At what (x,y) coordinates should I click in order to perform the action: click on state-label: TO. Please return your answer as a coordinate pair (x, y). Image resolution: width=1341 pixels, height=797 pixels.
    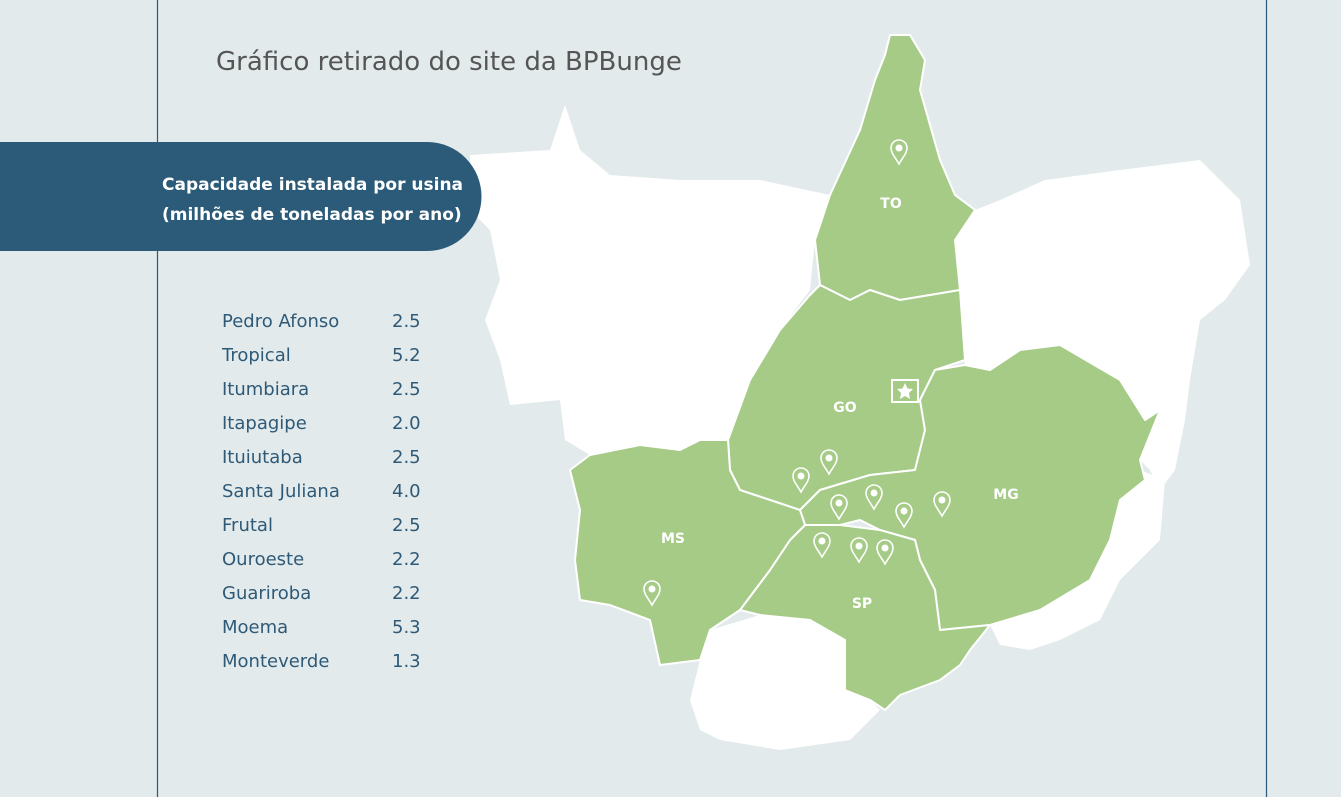
    Looking at the image, I should click on (891, 204).